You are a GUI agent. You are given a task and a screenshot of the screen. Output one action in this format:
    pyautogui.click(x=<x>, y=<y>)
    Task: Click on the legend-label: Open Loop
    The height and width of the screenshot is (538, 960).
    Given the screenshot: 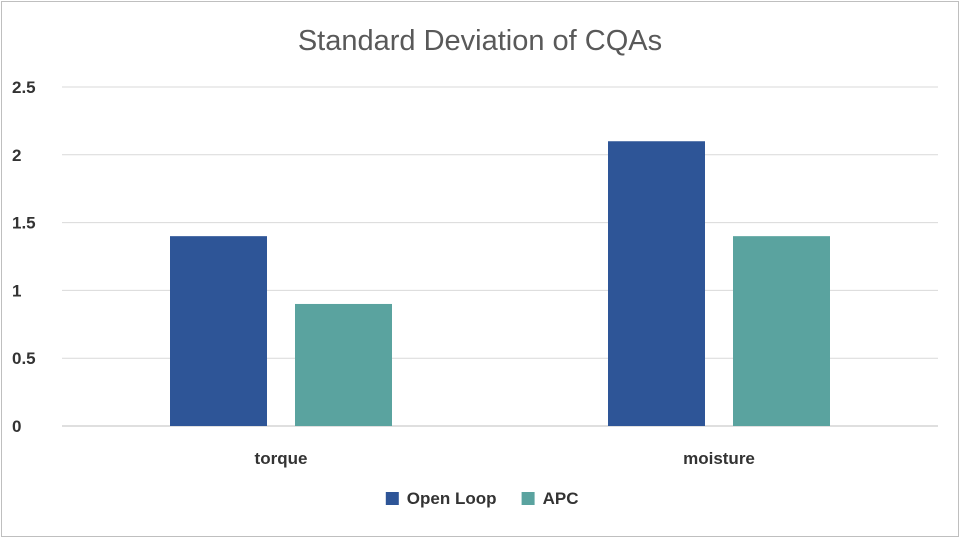 What is the action you would take?
    pyautogui.click(x=452, y=498)
    